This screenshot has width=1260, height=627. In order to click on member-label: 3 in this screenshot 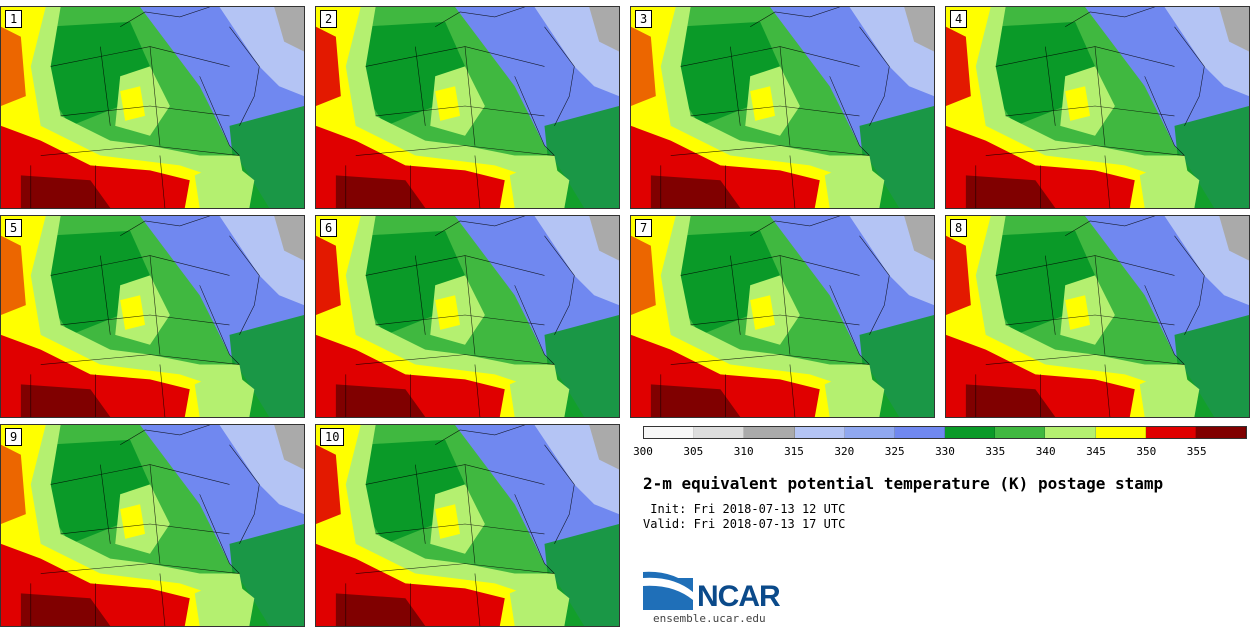, I will do `click(644, 19)`.